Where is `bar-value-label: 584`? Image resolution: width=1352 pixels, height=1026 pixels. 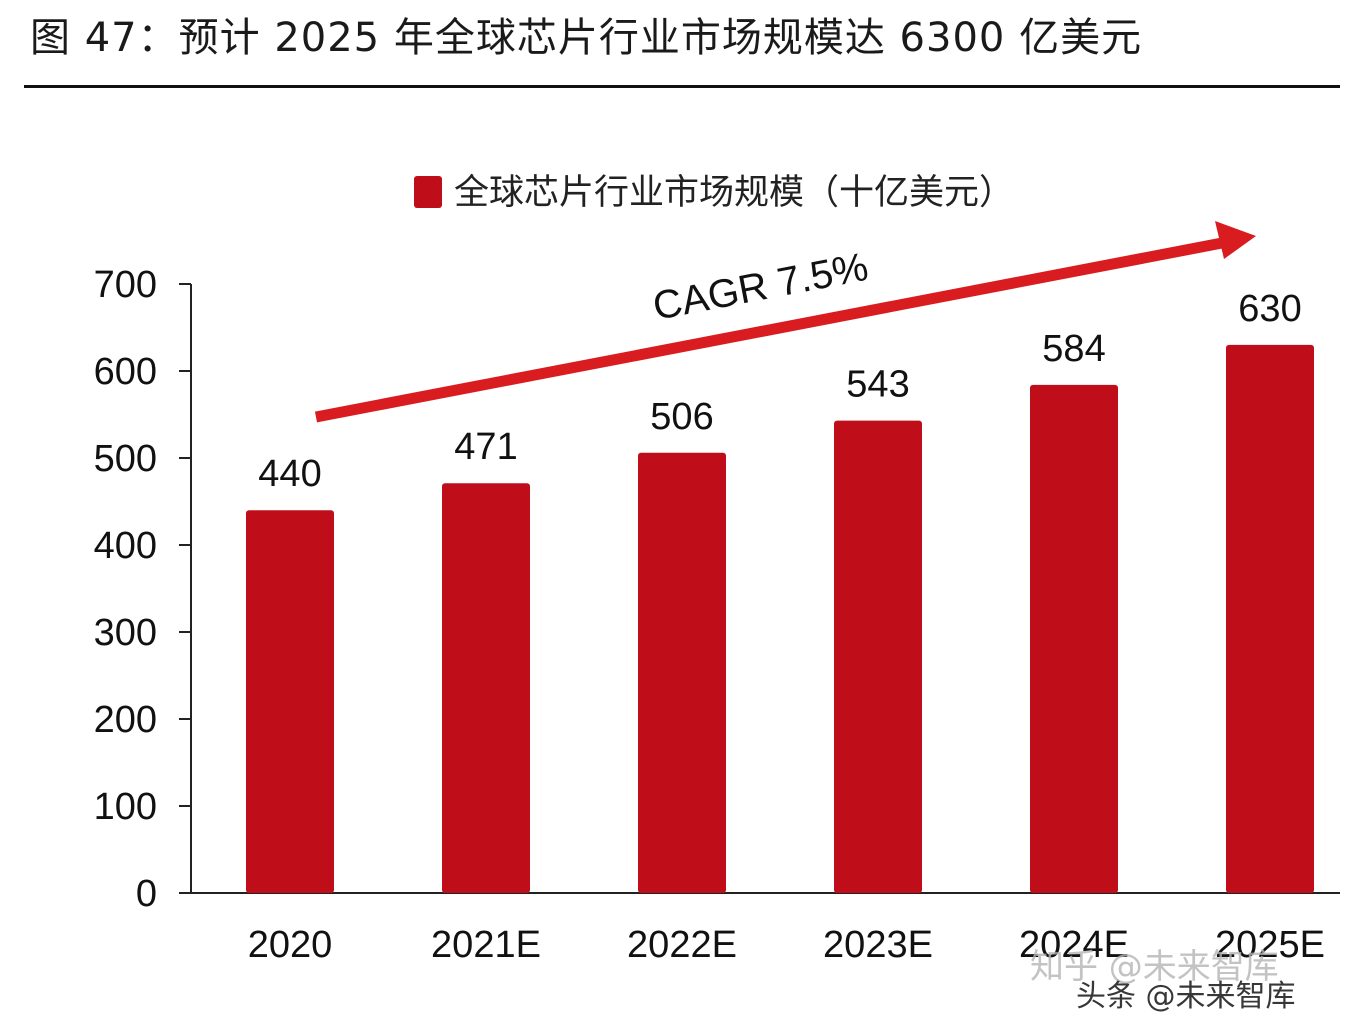 bar-value-label: 584 is located at coordinates (1073, 349).